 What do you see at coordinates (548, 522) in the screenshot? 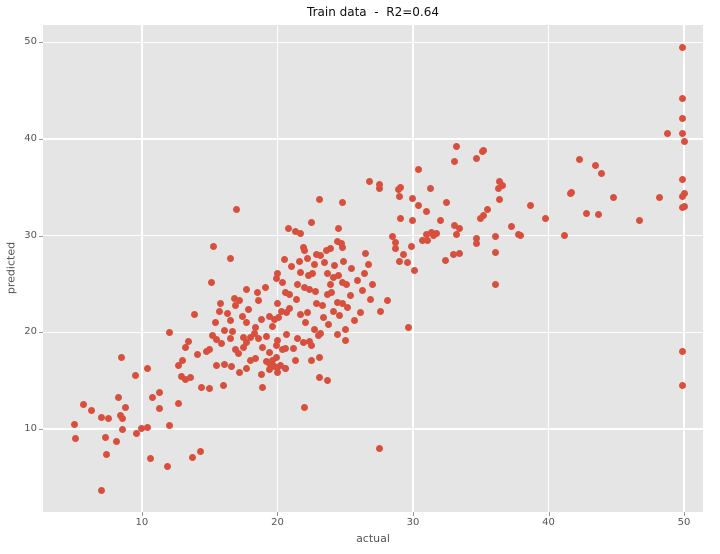
I see `x-tick-label: 40` at bounding box center [548, 522].